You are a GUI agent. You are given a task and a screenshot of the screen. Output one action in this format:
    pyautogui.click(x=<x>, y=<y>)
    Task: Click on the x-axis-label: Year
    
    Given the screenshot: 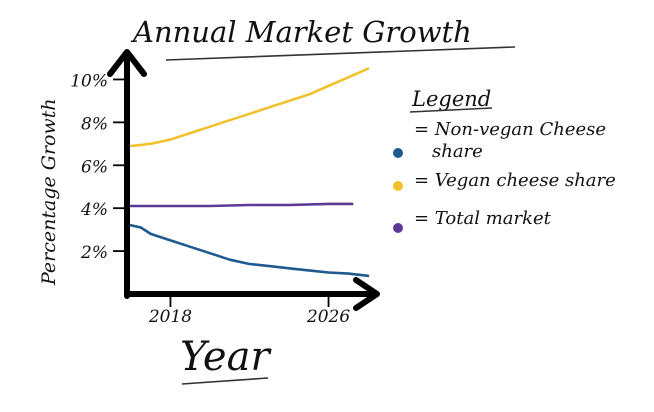 What is the action you would take?
    pyautogui.click(x=226, y=357)
    